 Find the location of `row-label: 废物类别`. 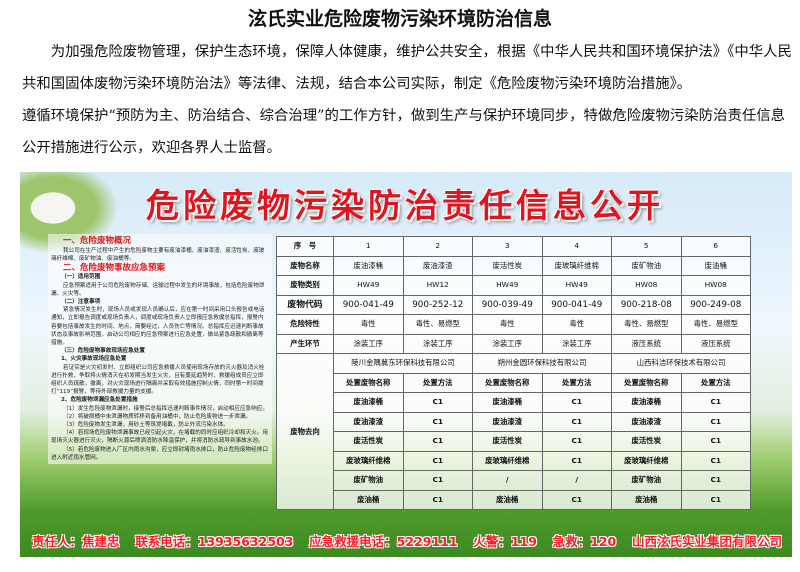

row-label: 废物类别 is located at coordinates (305, 285).